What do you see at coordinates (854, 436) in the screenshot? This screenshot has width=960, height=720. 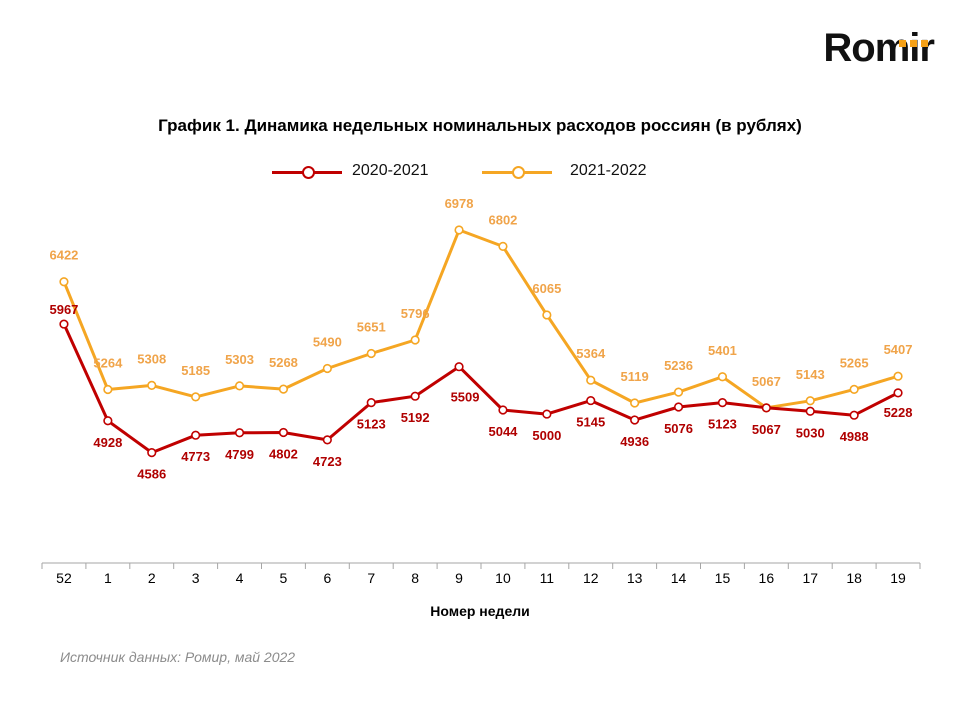 I see `data-label-2020-2021: 4988` at bounding box center [854, 436].